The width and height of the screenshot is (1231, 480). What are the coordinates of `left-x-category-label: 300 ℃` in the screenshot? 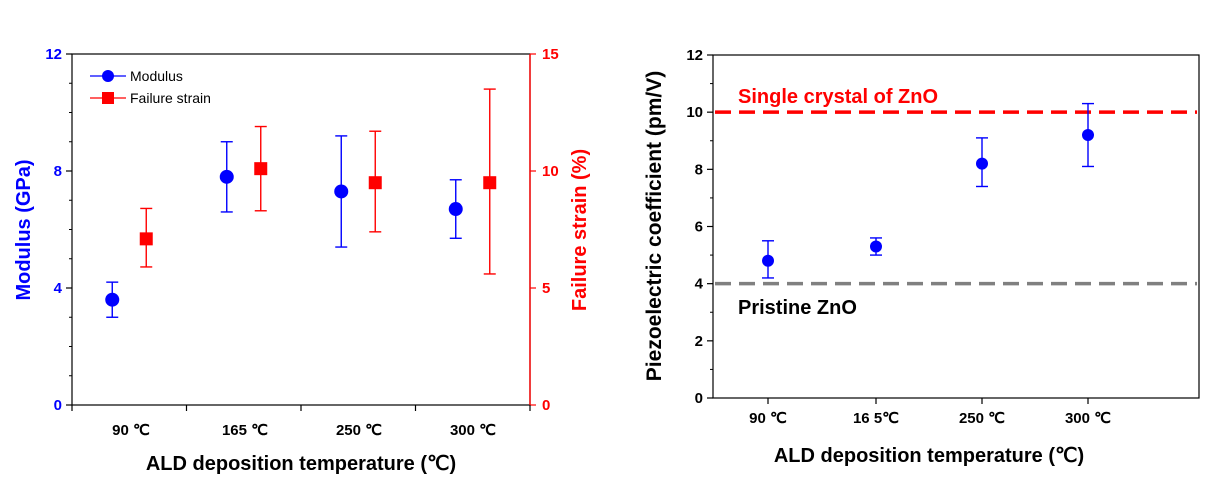 It's located at (473, 430).